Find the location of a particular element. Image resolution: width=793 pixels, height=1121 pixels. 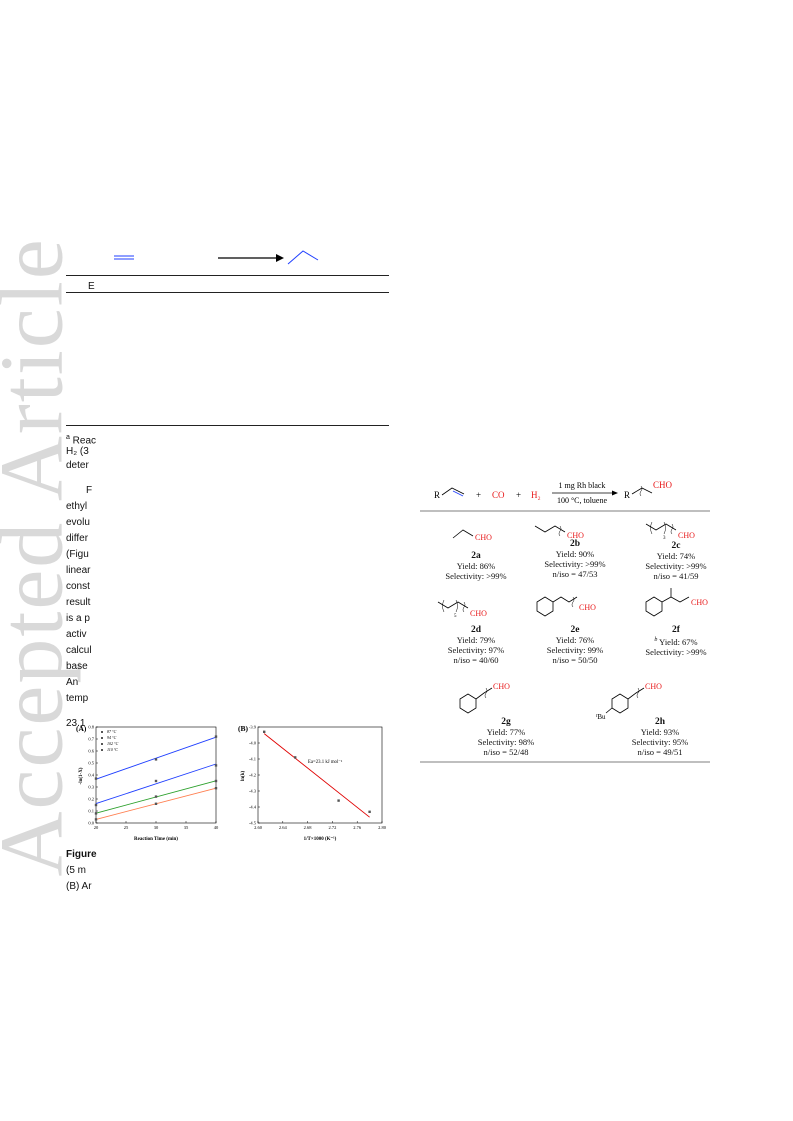

x-tick-label: 2.80 is located at coordinates (382, 827).